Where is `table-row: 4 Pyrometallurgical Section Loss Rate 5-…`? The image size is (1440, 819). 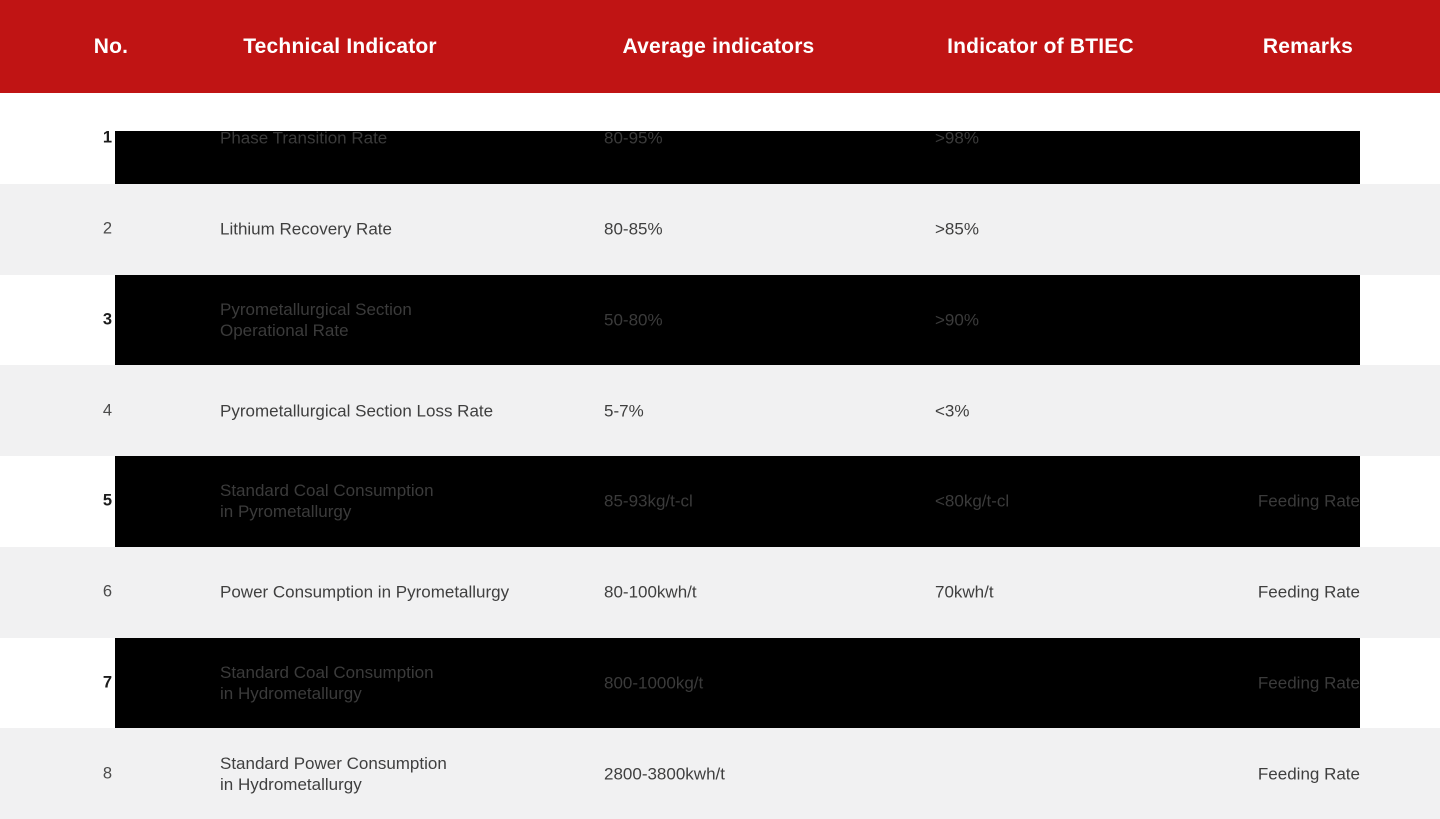 table-row: 4 Pyrometallurgical Section Loss Rate 5-… is located at coordinates (720, 410).